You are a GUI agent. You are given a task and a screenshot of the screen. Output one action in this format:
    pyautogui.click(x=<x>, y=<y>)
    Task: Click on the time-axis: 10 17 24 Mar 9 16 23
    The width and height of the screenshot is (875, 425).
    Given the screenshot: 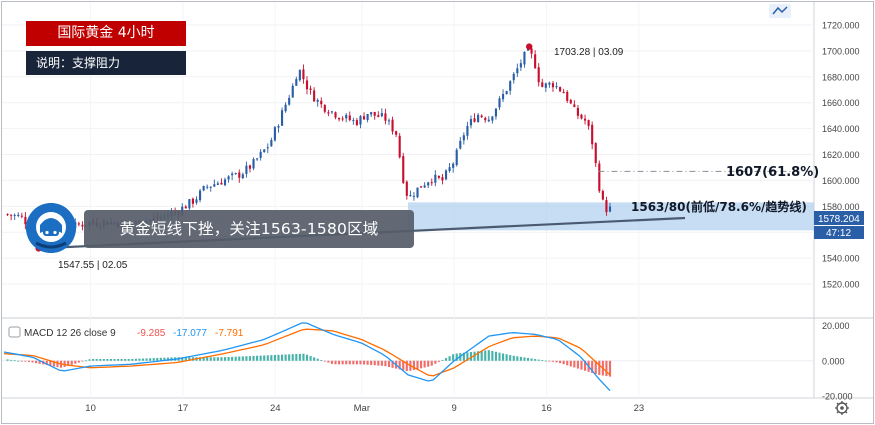 What is the action you would take?
    pyautogui.click(x=364, y=408)
    